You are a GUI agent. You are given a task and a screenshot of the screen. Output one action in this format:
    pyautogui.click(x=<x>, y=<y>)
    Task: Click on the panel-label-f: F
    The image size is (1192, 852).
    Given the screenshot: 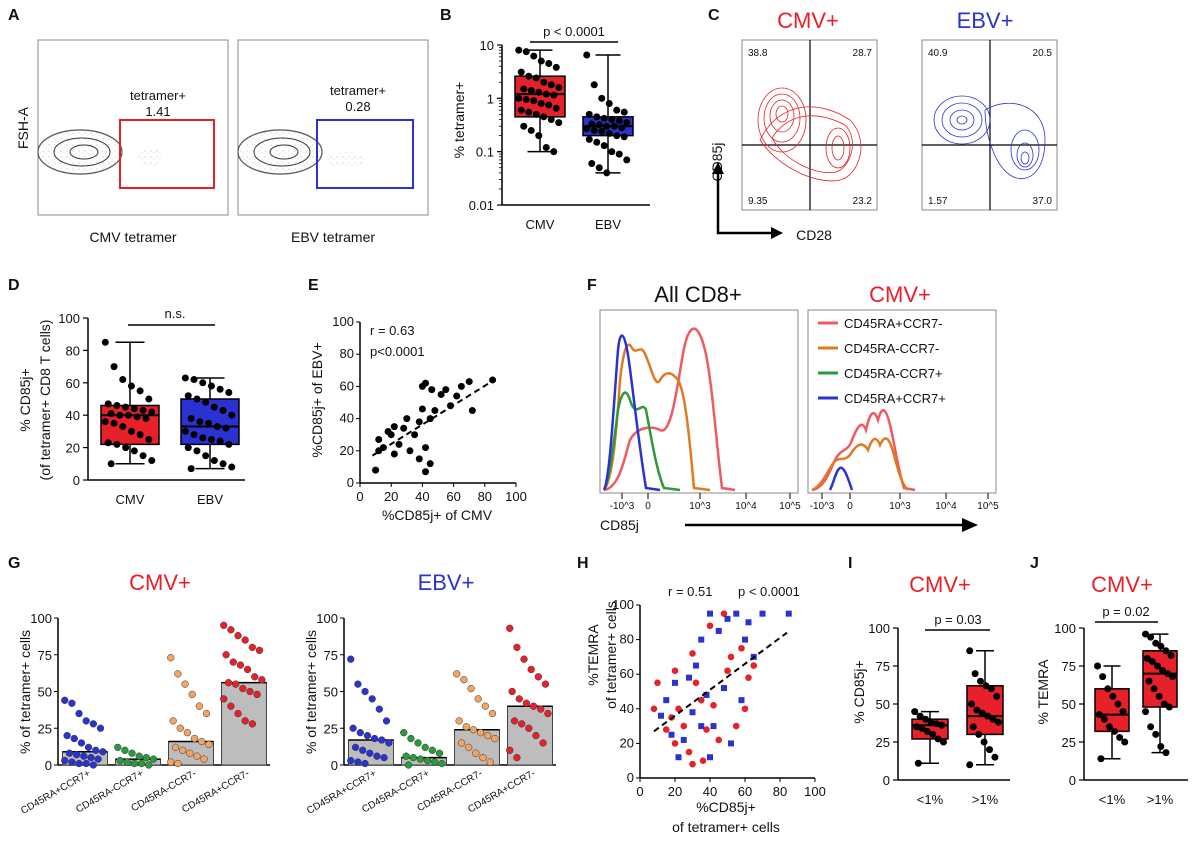 What is the action you would take?
    pyautogui.click(x=592, y=285)
    